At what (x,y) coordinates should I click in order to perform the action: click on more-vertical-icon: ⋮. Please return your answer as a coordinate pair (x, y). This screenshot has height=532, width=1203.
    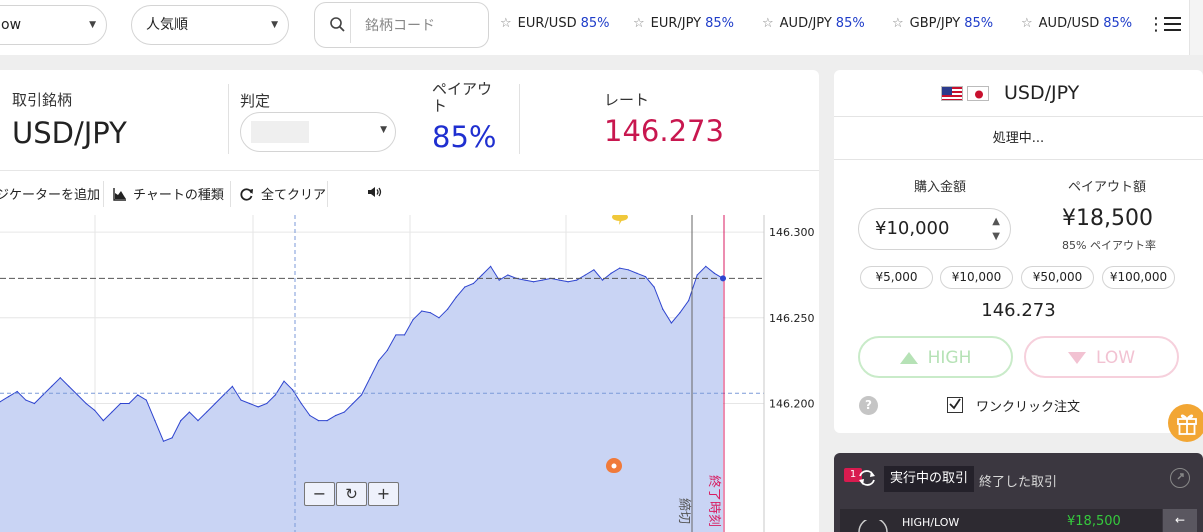
    Looking at the image, I should click on (1156, 24).